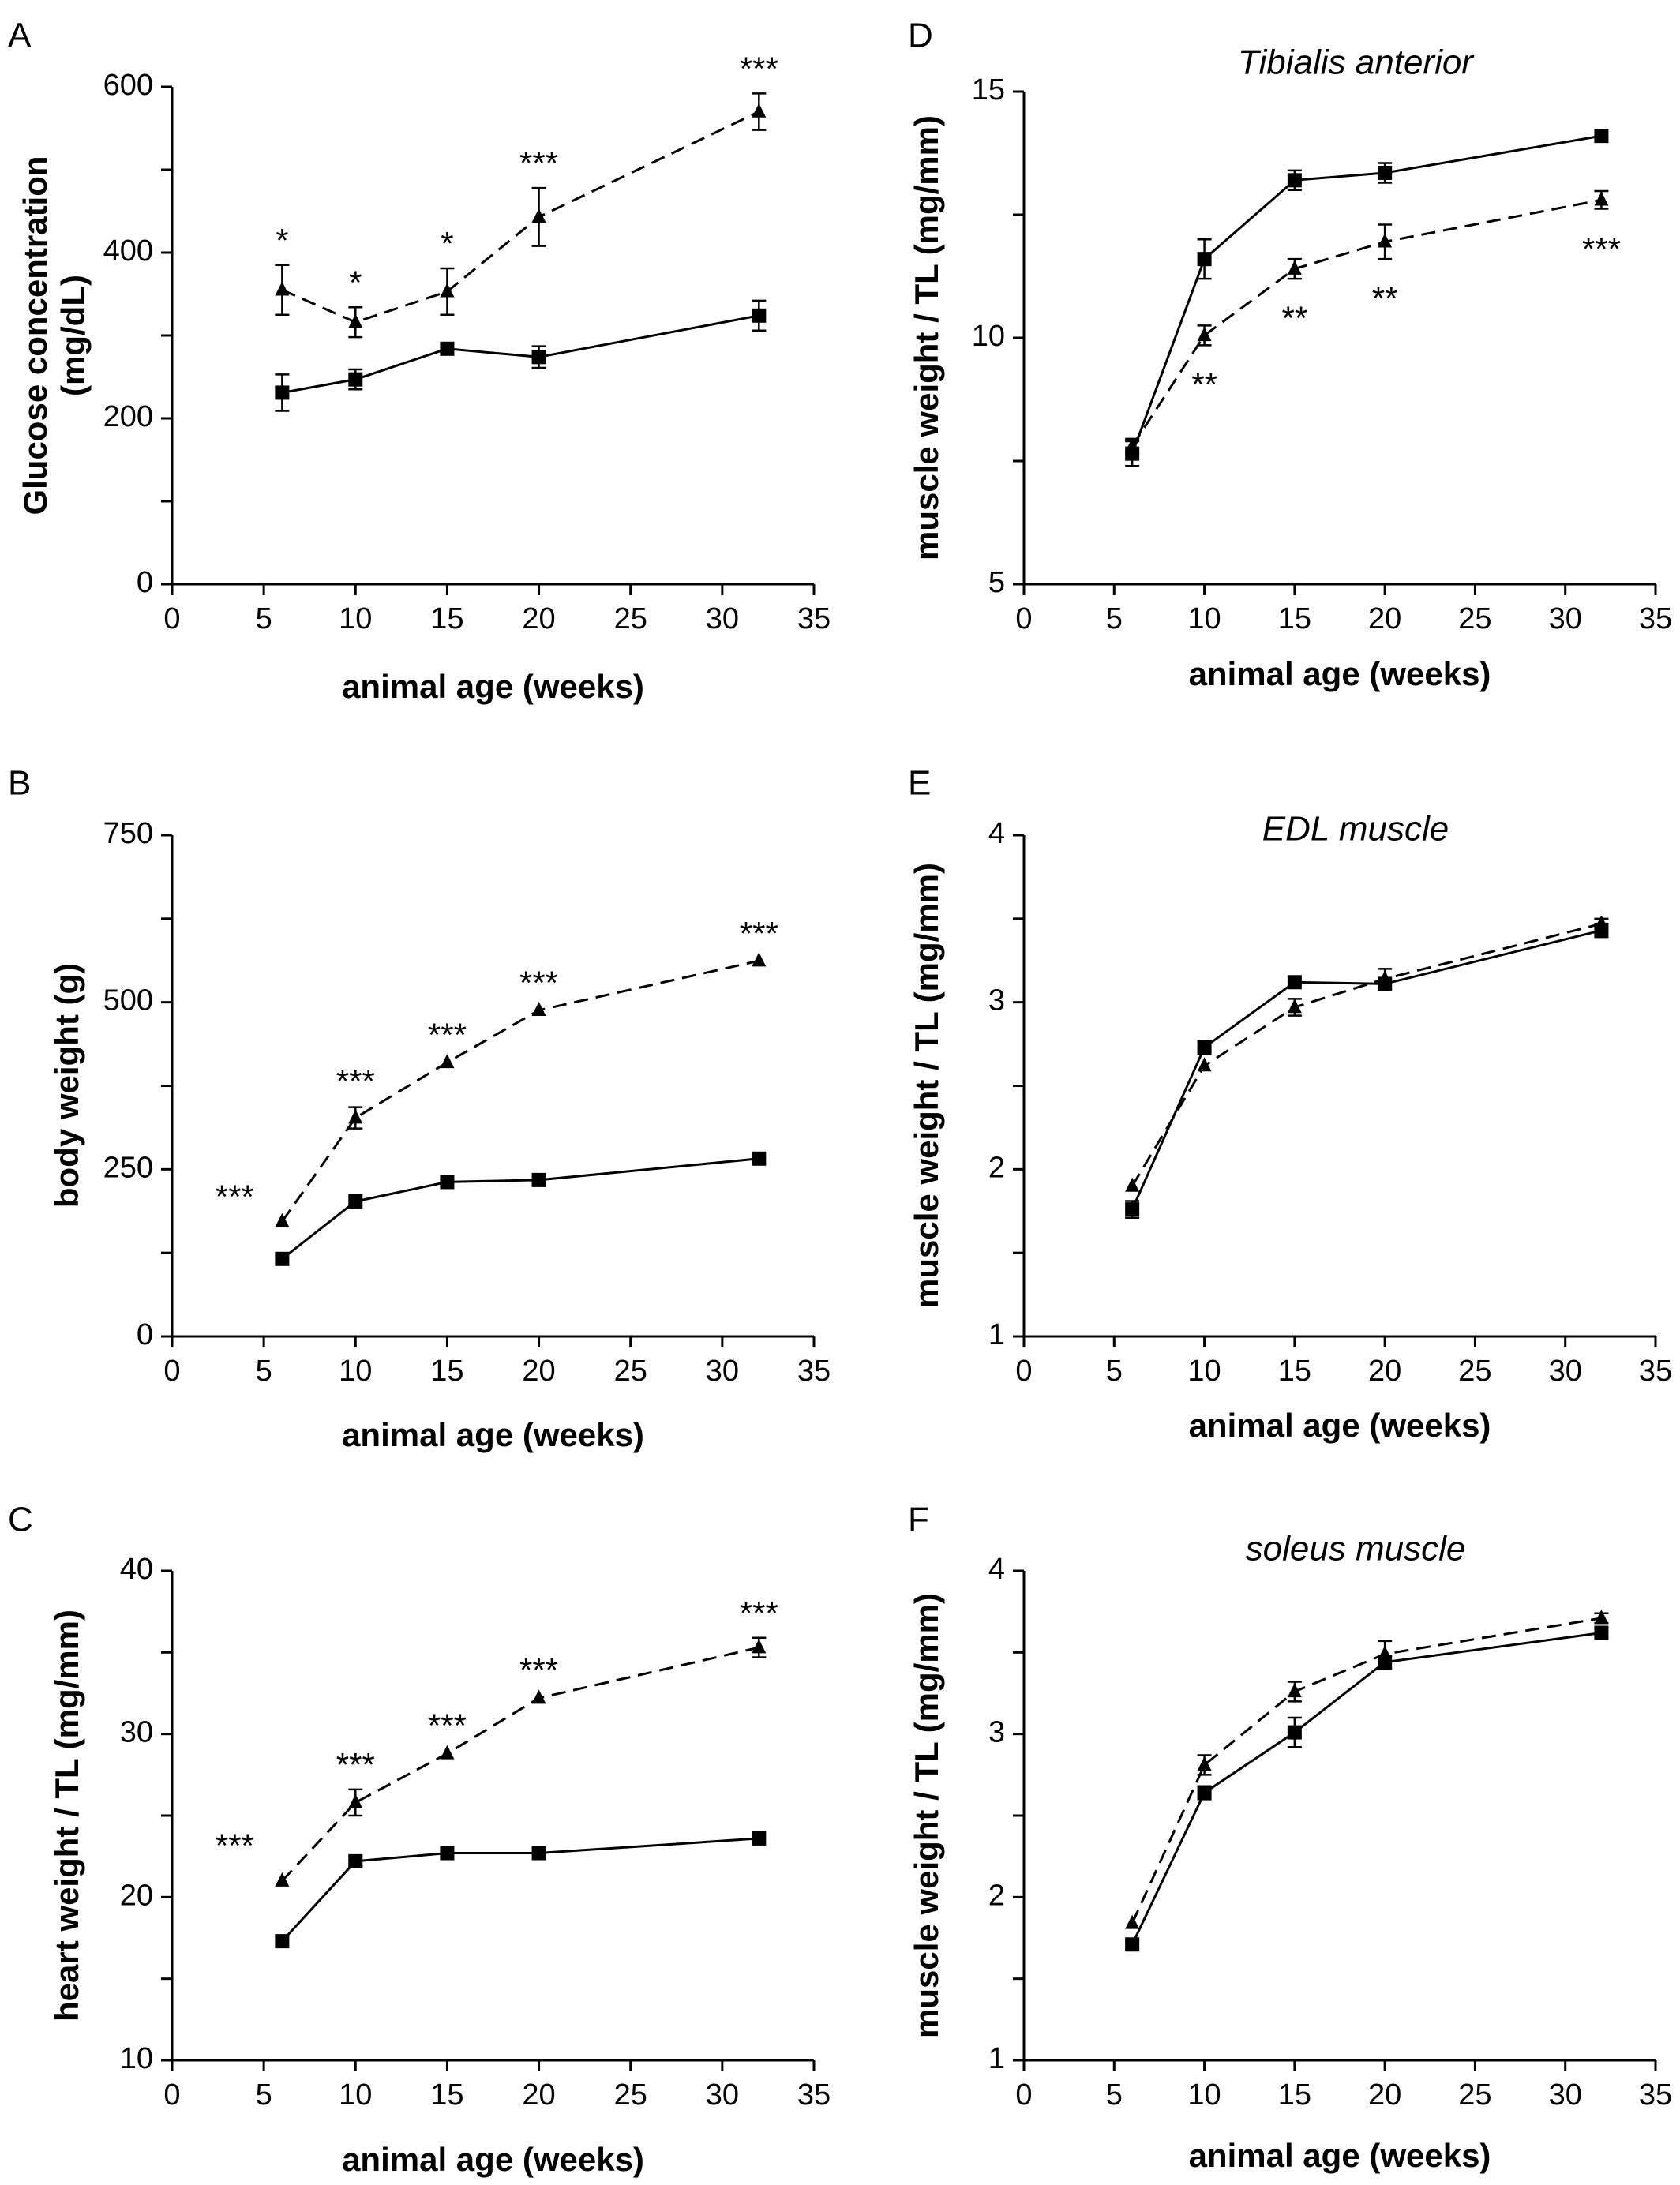 The width and height of the screenshot is (1680, 2185). Describe the element at coordinates (920, 36) in the screenshot. I see `panel-letter: D` at that location.